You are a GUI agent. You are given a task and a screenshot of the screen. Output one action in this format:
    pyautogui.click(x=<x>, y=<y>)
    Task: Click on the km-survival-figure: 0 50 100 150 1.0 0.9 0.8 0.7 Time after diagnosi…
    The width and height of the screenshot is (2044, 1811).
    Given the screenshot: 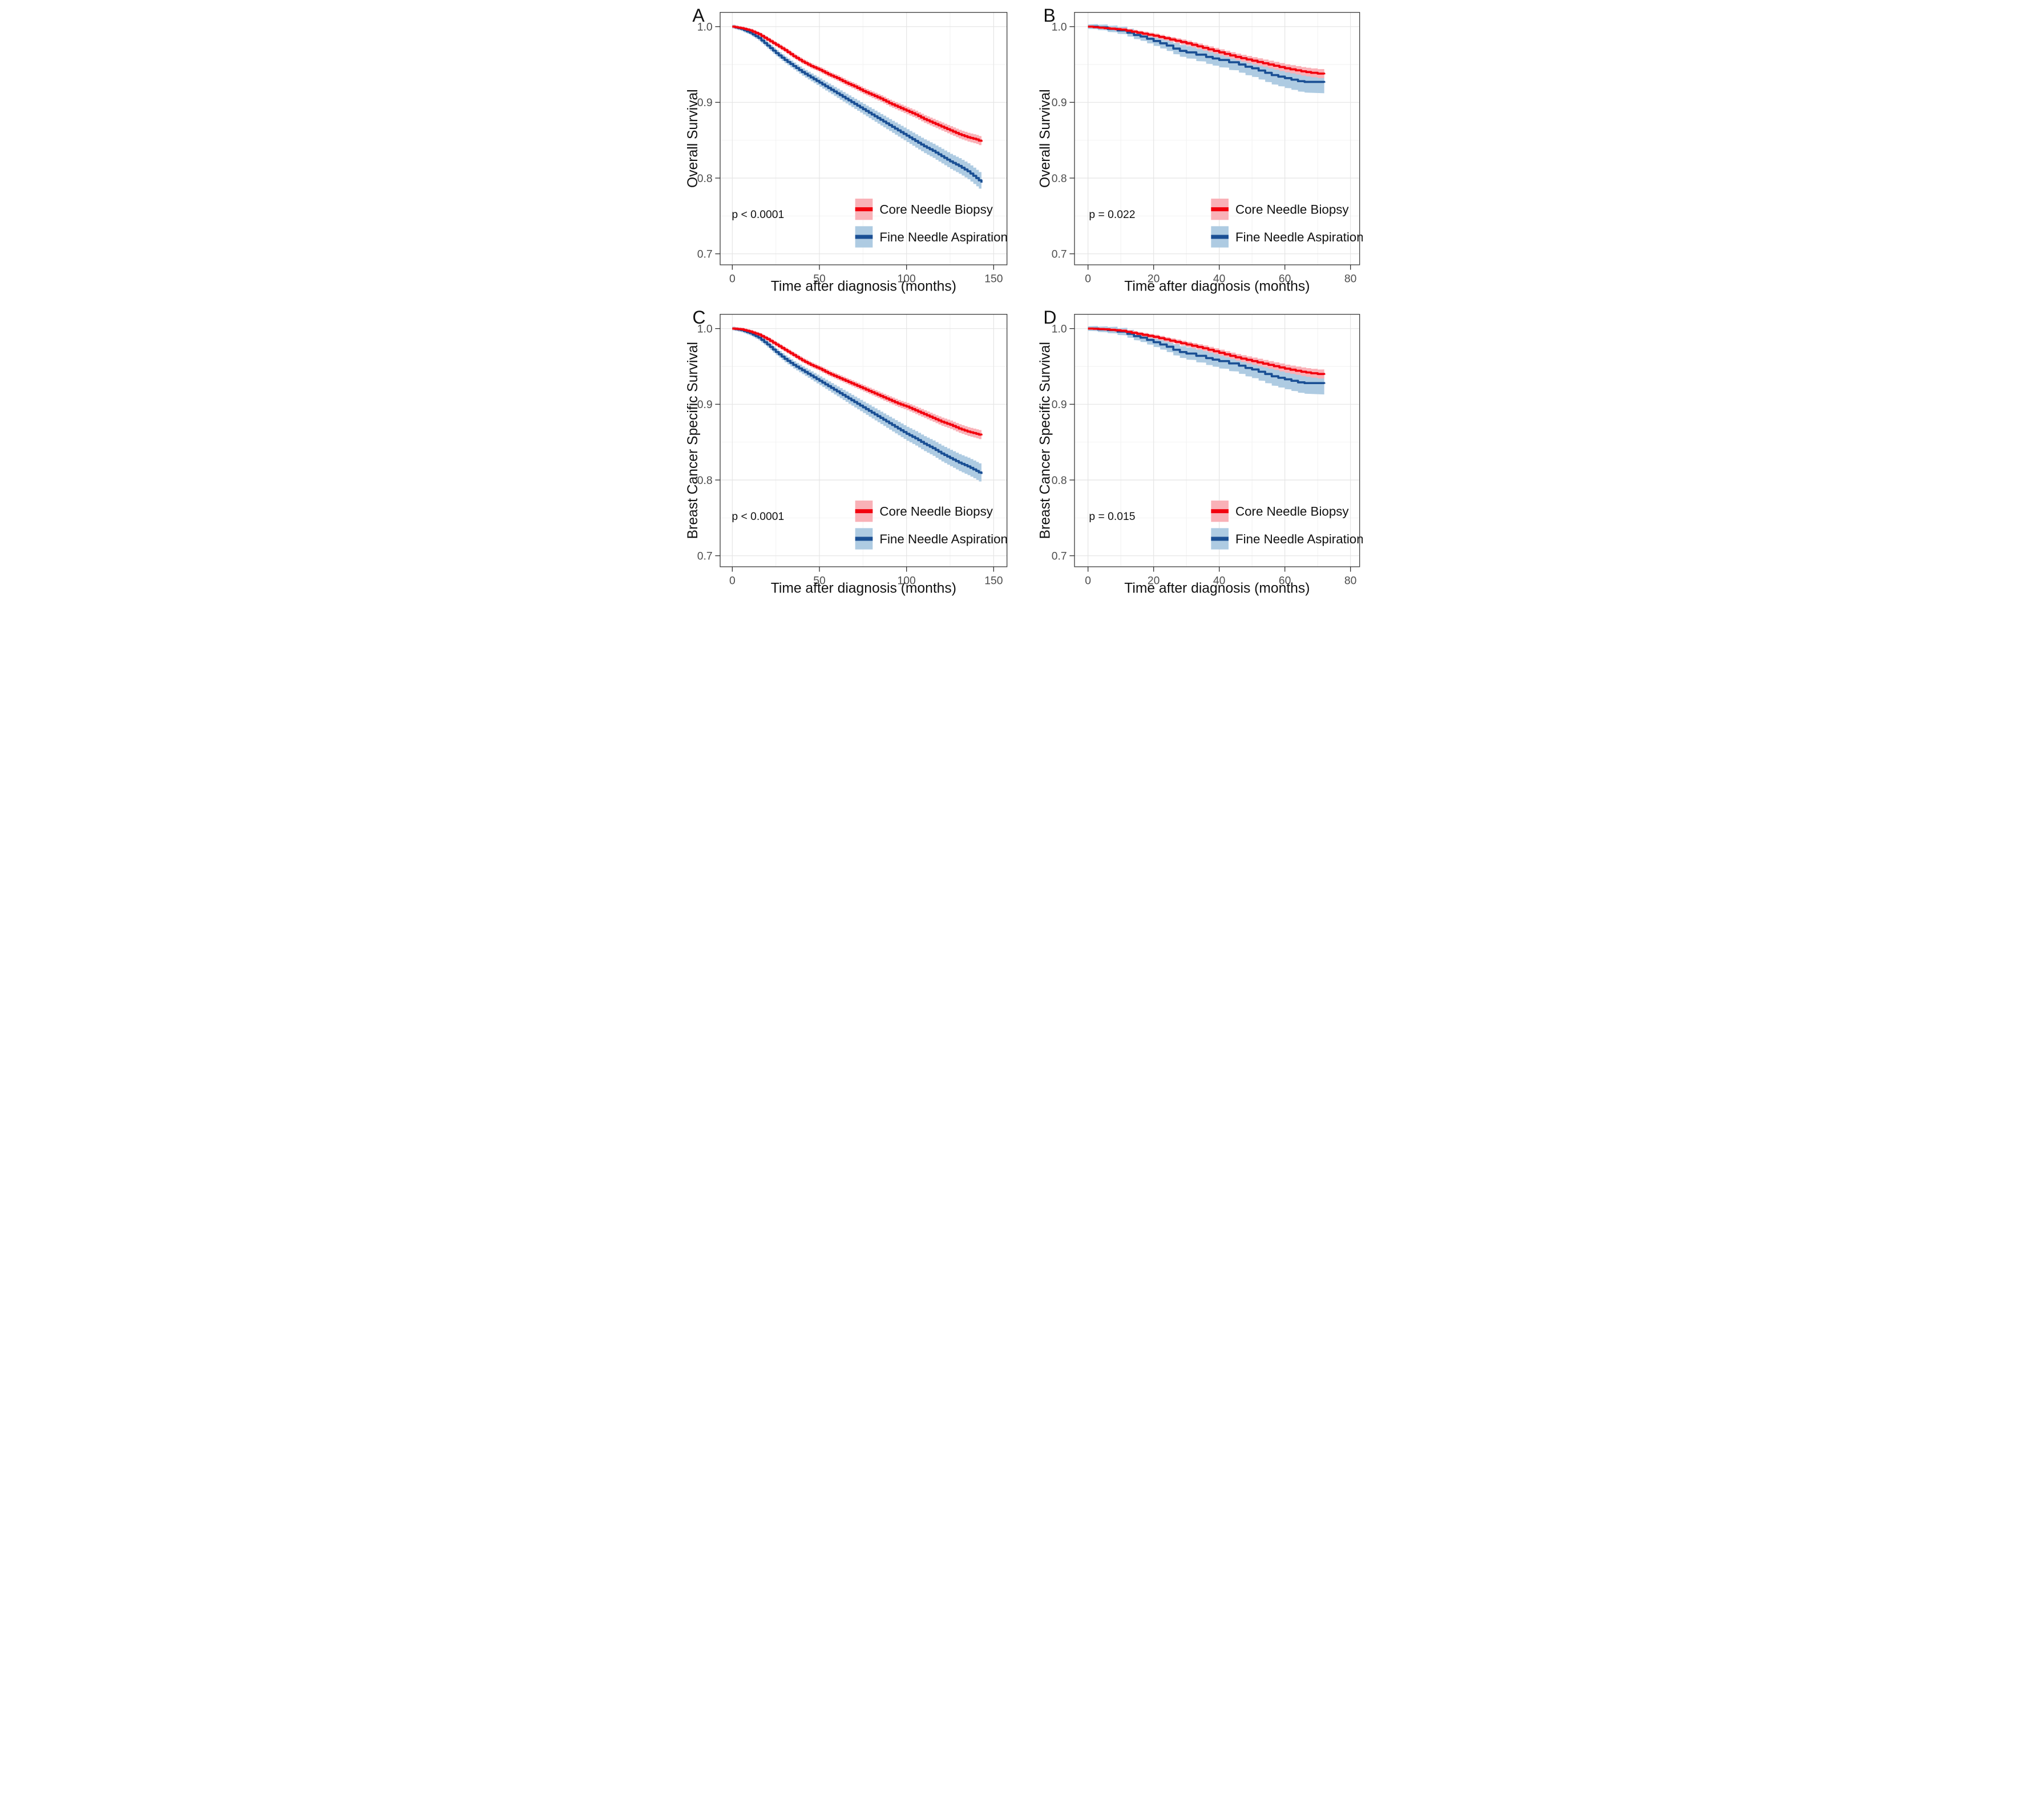 What is the action you would take?
    pyautogui.click(x=1022, y=302)
    